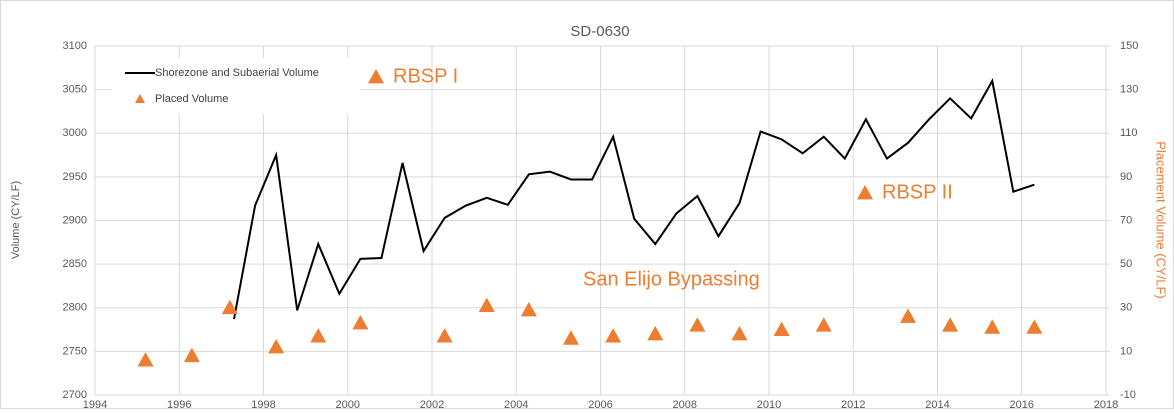 The width and height of the screenshot is (1174, 414). What do you see at coordinates (236, 86) in the screenshot?
I see `legend-box` at bounding box center [236, 86].